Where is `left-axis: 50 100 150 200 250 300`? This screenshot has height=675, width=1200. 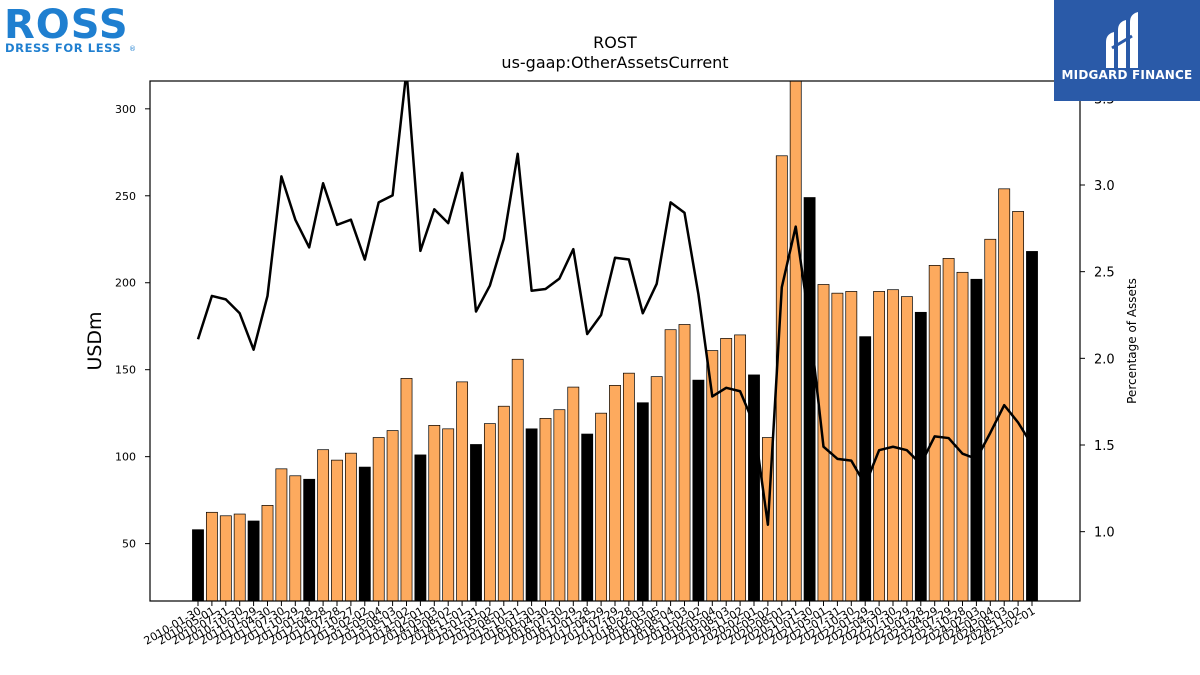
left-axis: 50 100 150 200 250 300 is located at coordinates (132, 327).